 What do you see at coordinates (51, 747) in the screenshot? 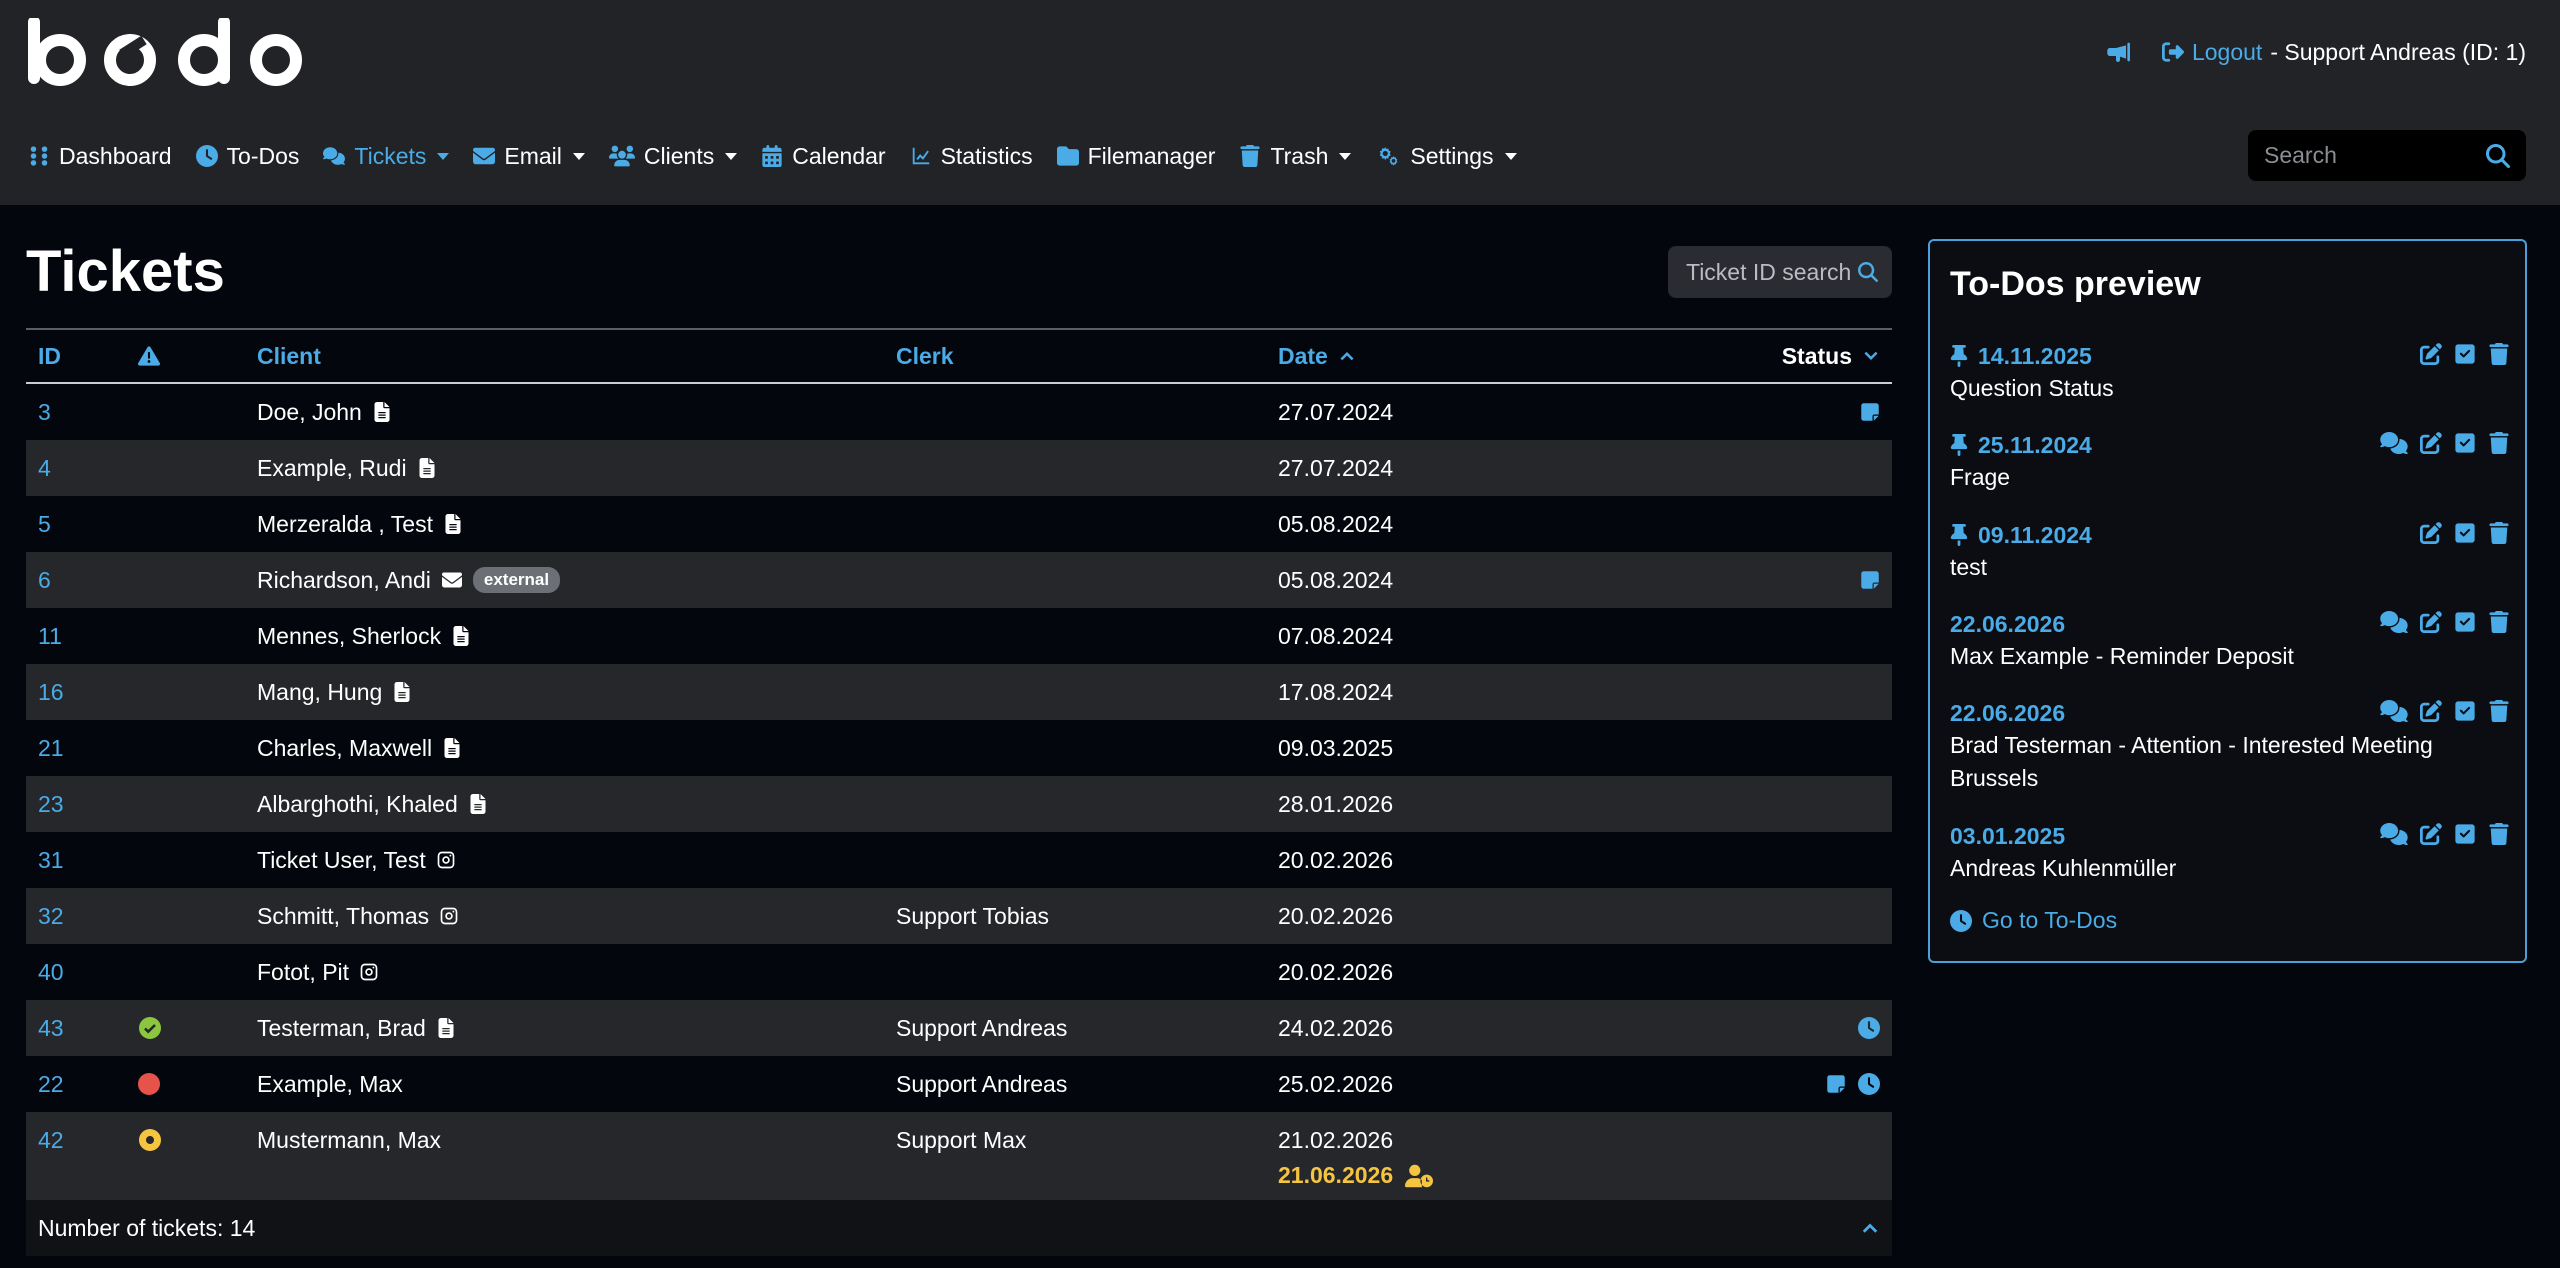
I see `ticket-id-link: 21` at bounding box center [51, 747].